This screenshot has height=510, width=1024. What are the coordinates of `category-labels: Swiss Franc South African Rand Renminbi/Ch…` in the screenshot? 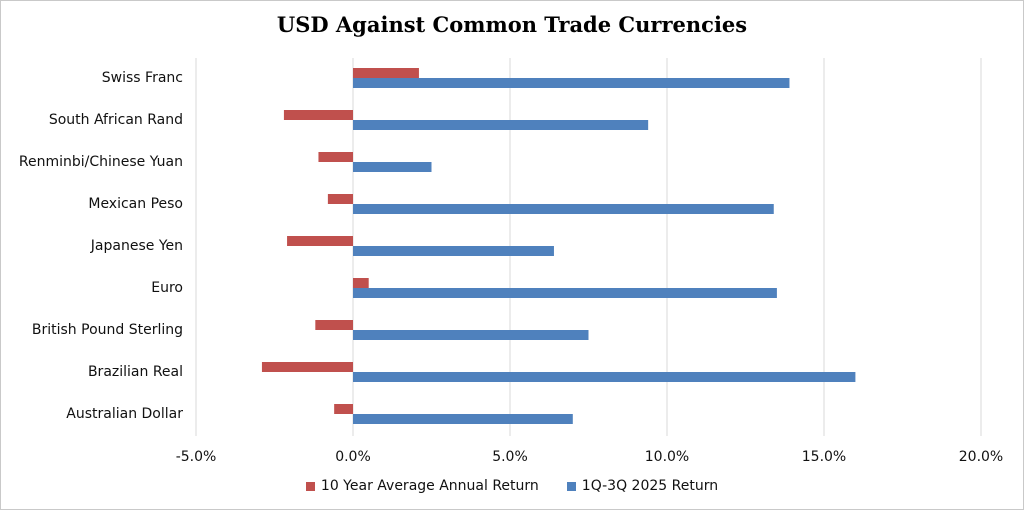 It's located at (101, 246).